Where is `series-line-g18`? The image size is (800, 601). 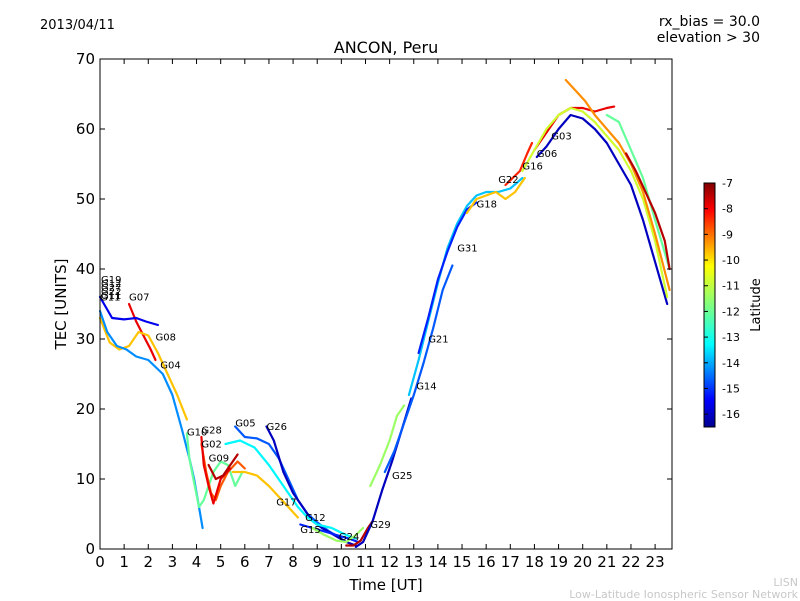 series-line-g18 is located at coordinates (447, 278).